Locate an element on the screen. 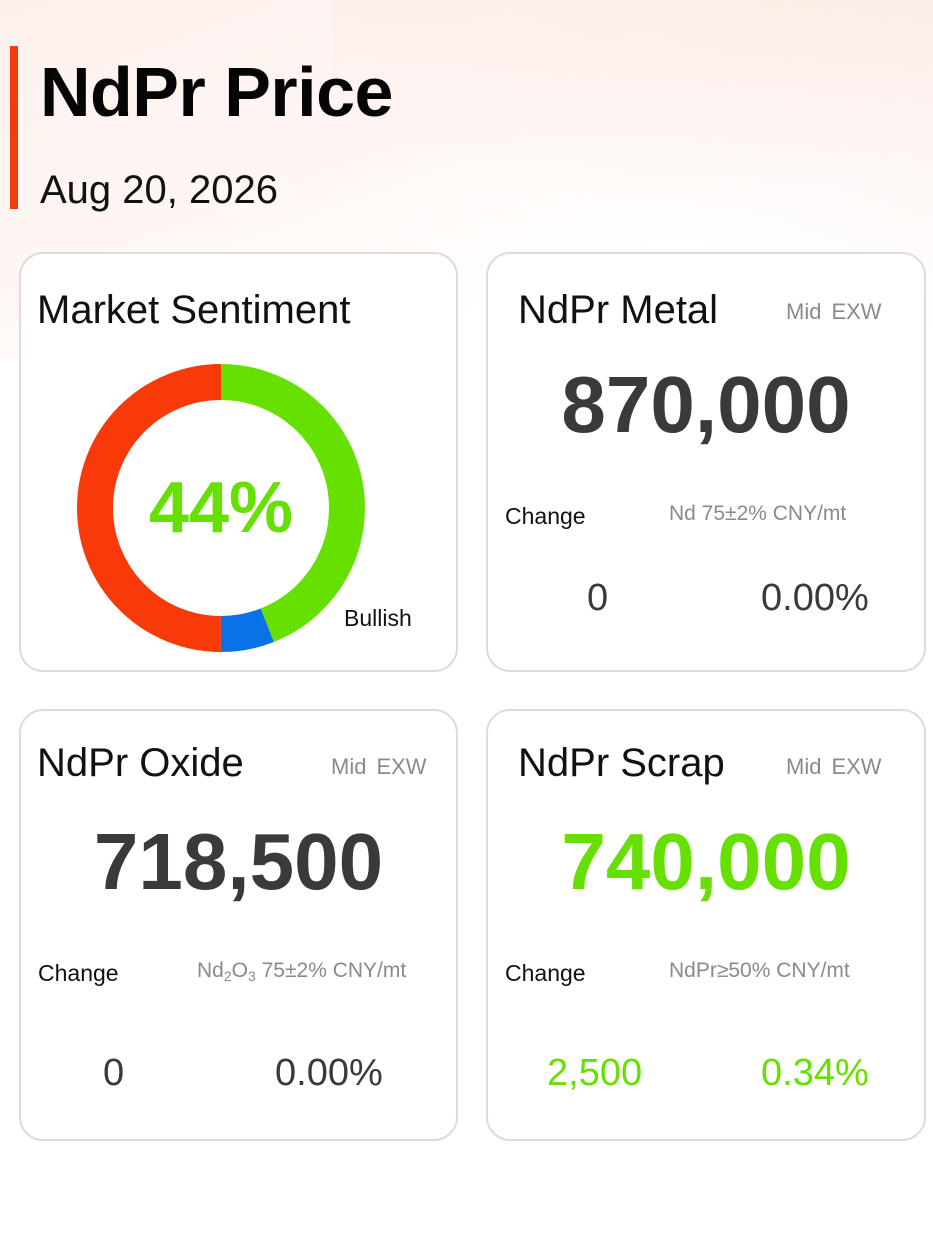 The image size is (933, 1242). spec-sub-1: 2 is located at coordinates (227, 976).